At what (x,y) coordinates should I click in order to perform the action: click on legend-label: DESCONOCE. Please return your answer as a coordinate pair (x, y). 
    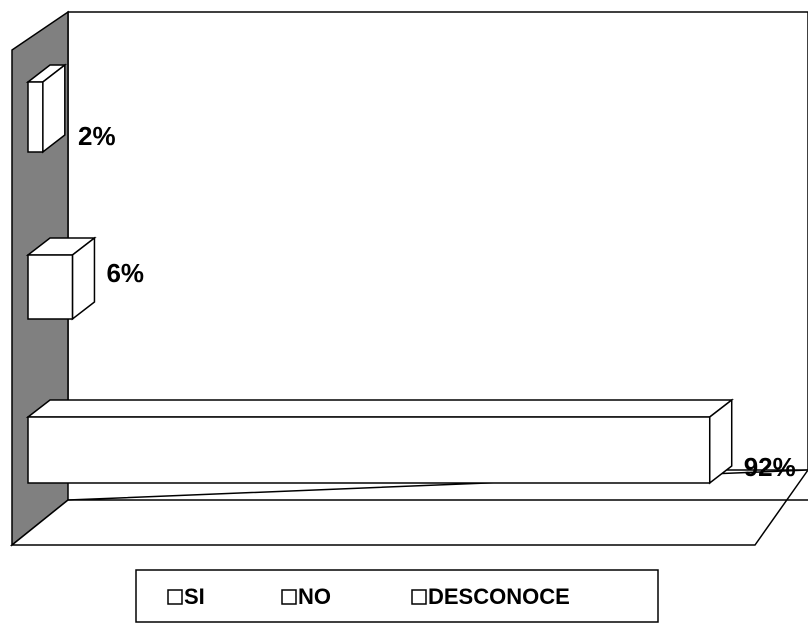
    Looking at the image, I should click on (499, 596).